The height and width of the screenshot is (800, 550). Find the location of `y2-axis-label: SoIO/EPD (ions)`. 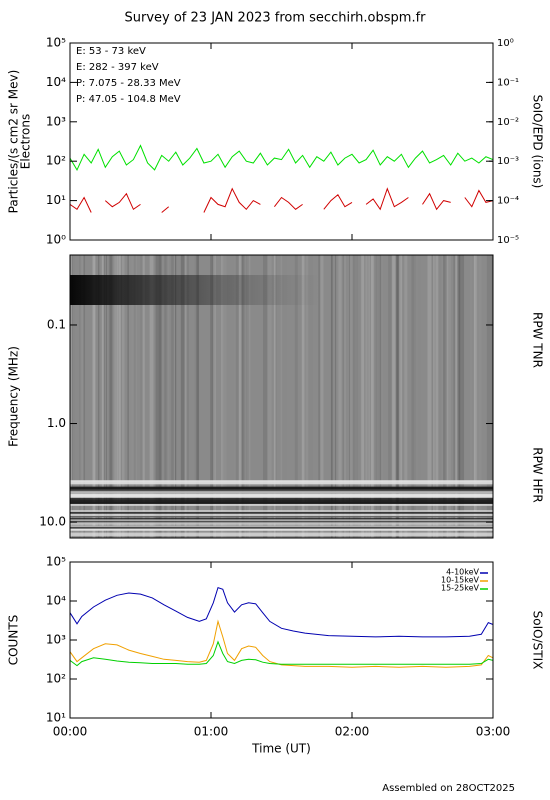

y2-axis-label: SoIO/EPD (ions) is located at coordinates (538, 142).